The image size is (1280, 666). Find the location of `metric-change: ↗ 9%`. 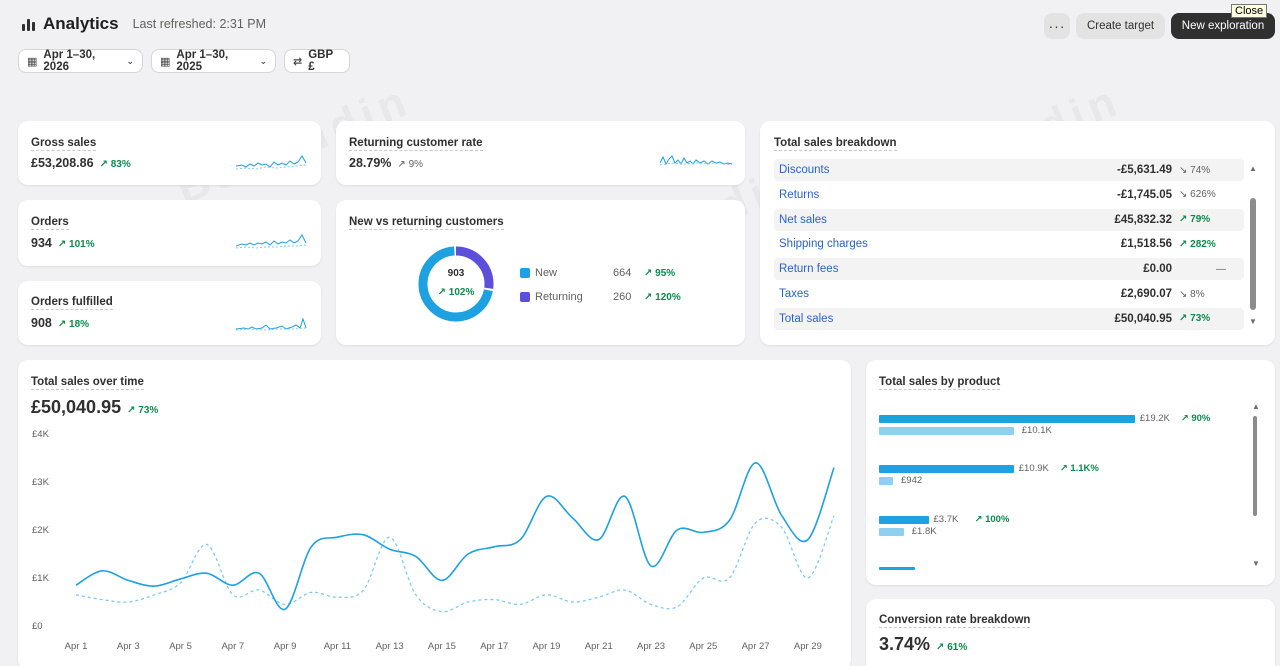

metric-change: ↗ 9% is located at coordinates (410, 164).